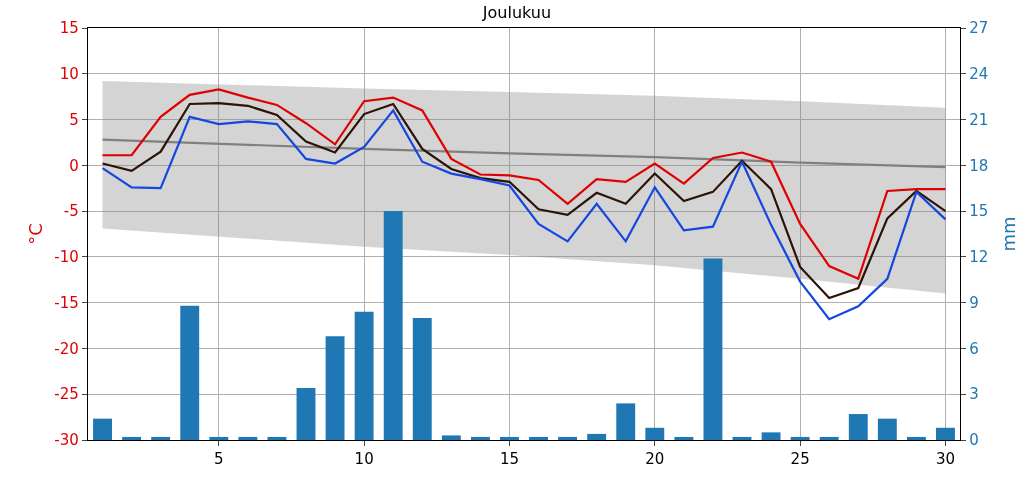 Image resolution: width=1034 pixels, height=484 pixels. I want to click on y-tick-label: -5, so click(71, 211).